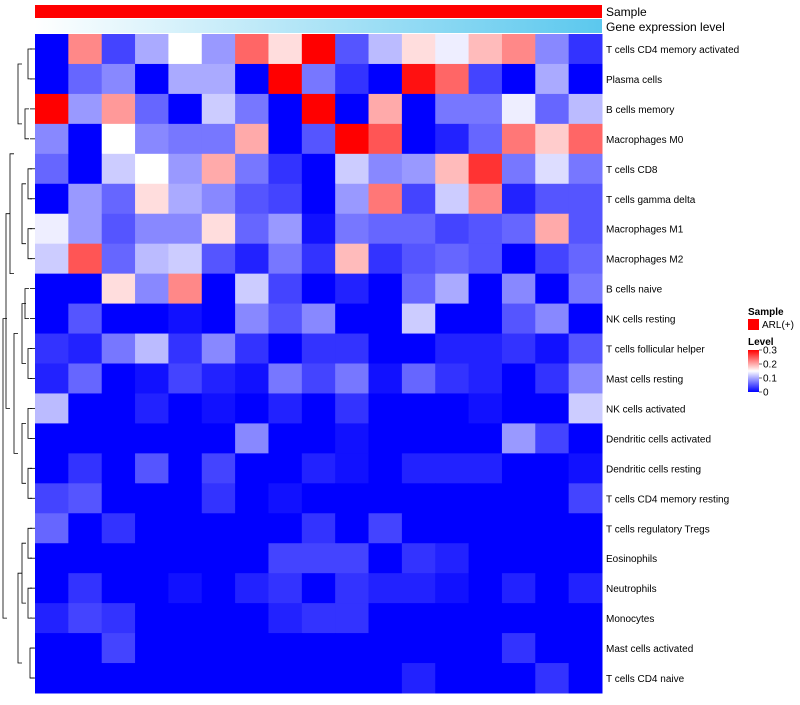 The height and width of the screenshot is (705, 800). Describe the element at coordinates (645, 260) in the screenshot. I see `row-label: Macrophages M2` at that location.